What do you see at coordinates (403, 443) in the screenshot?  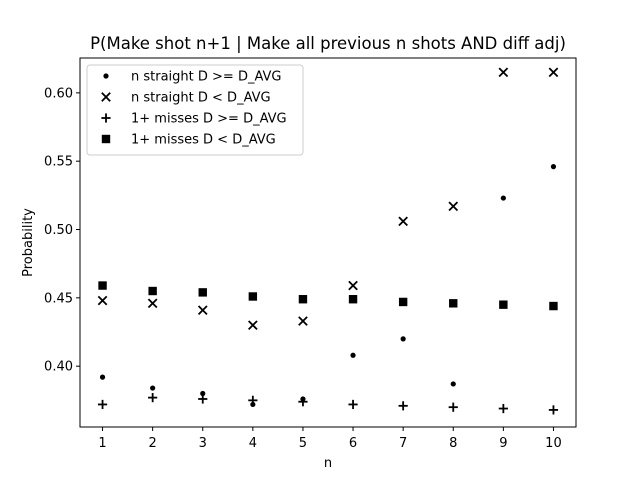 I see `x-tick-label: 7` at bounding box center [403, 443].